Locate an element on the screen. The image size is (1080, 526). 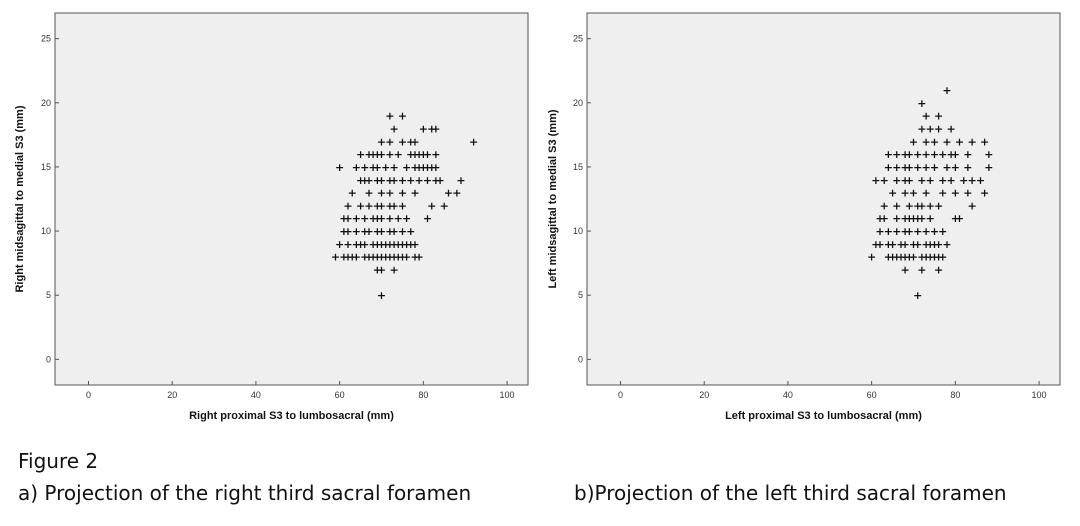
y-tick-label-a: 20 is located at coordinates (46, 103).